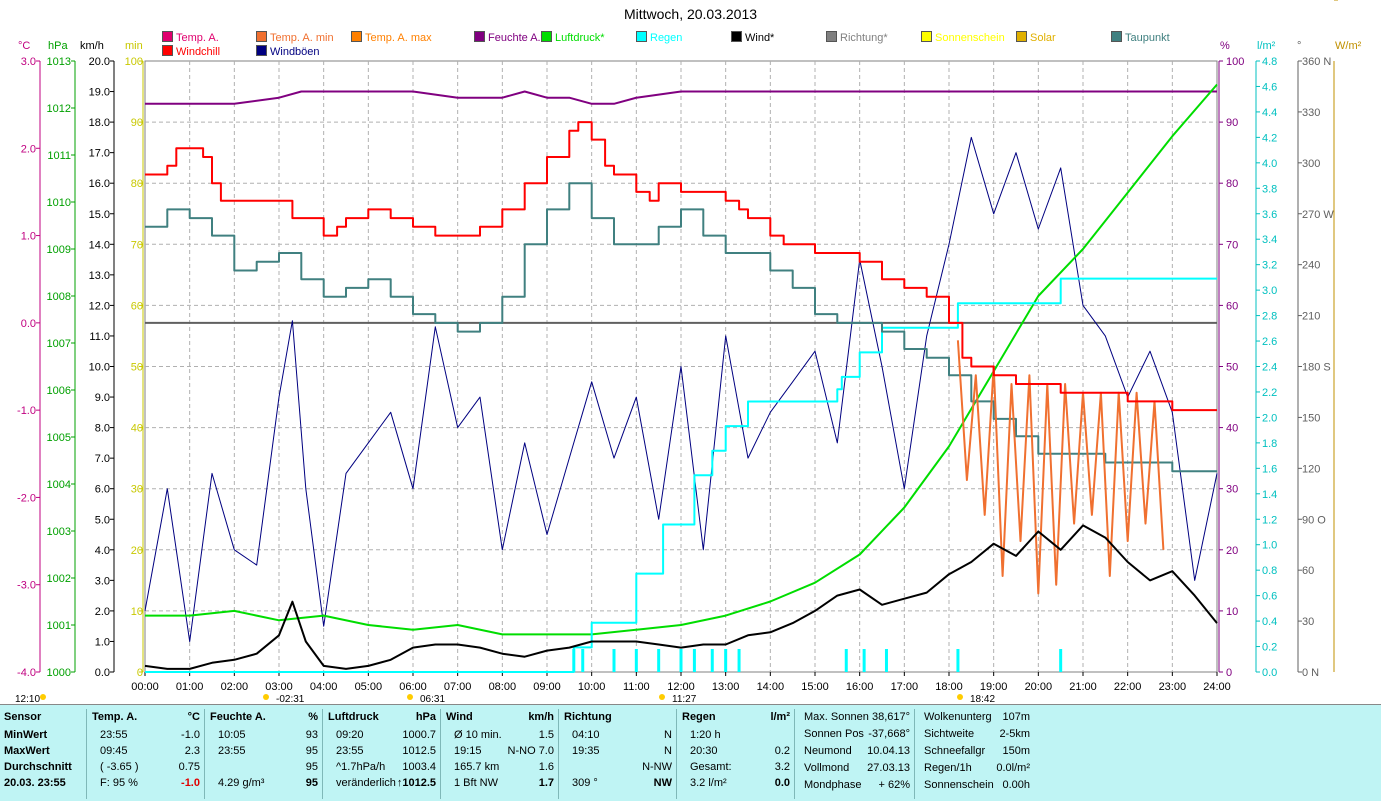 This screenshot has width=1381, height=801. Describe the element at coordinates (855, 770) in the screenshot. I see `astro-row: Vollmond 27.03.13` at that location.